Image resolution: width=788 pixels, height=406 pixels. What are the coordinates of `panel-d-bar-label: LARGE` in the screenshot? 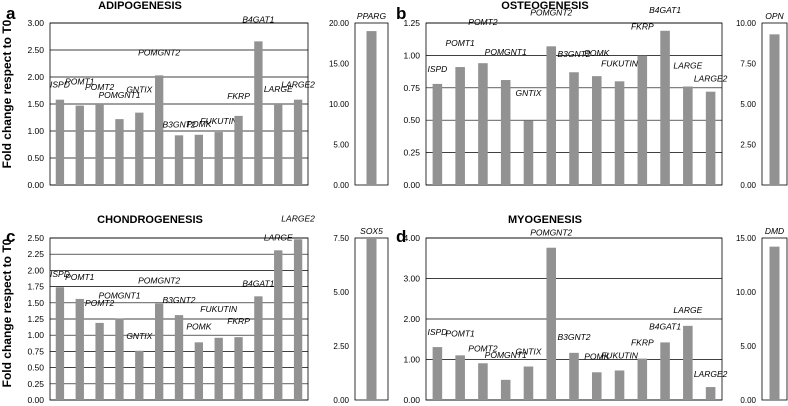 It's located at (687, 310).